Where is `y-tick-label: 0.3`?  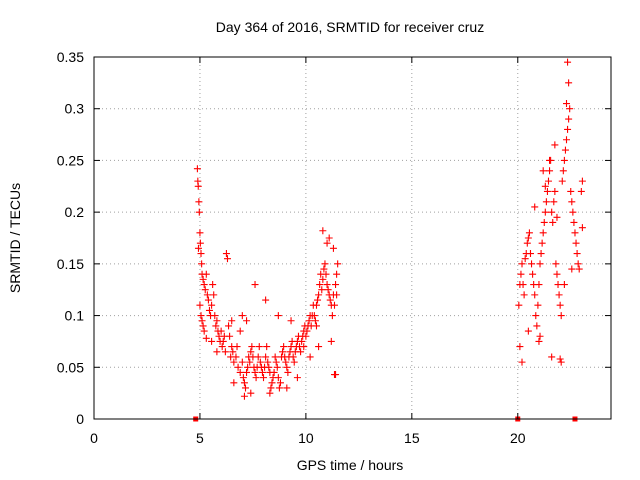 y-tick-label: 0.3 is located at coordinates (75, 109).